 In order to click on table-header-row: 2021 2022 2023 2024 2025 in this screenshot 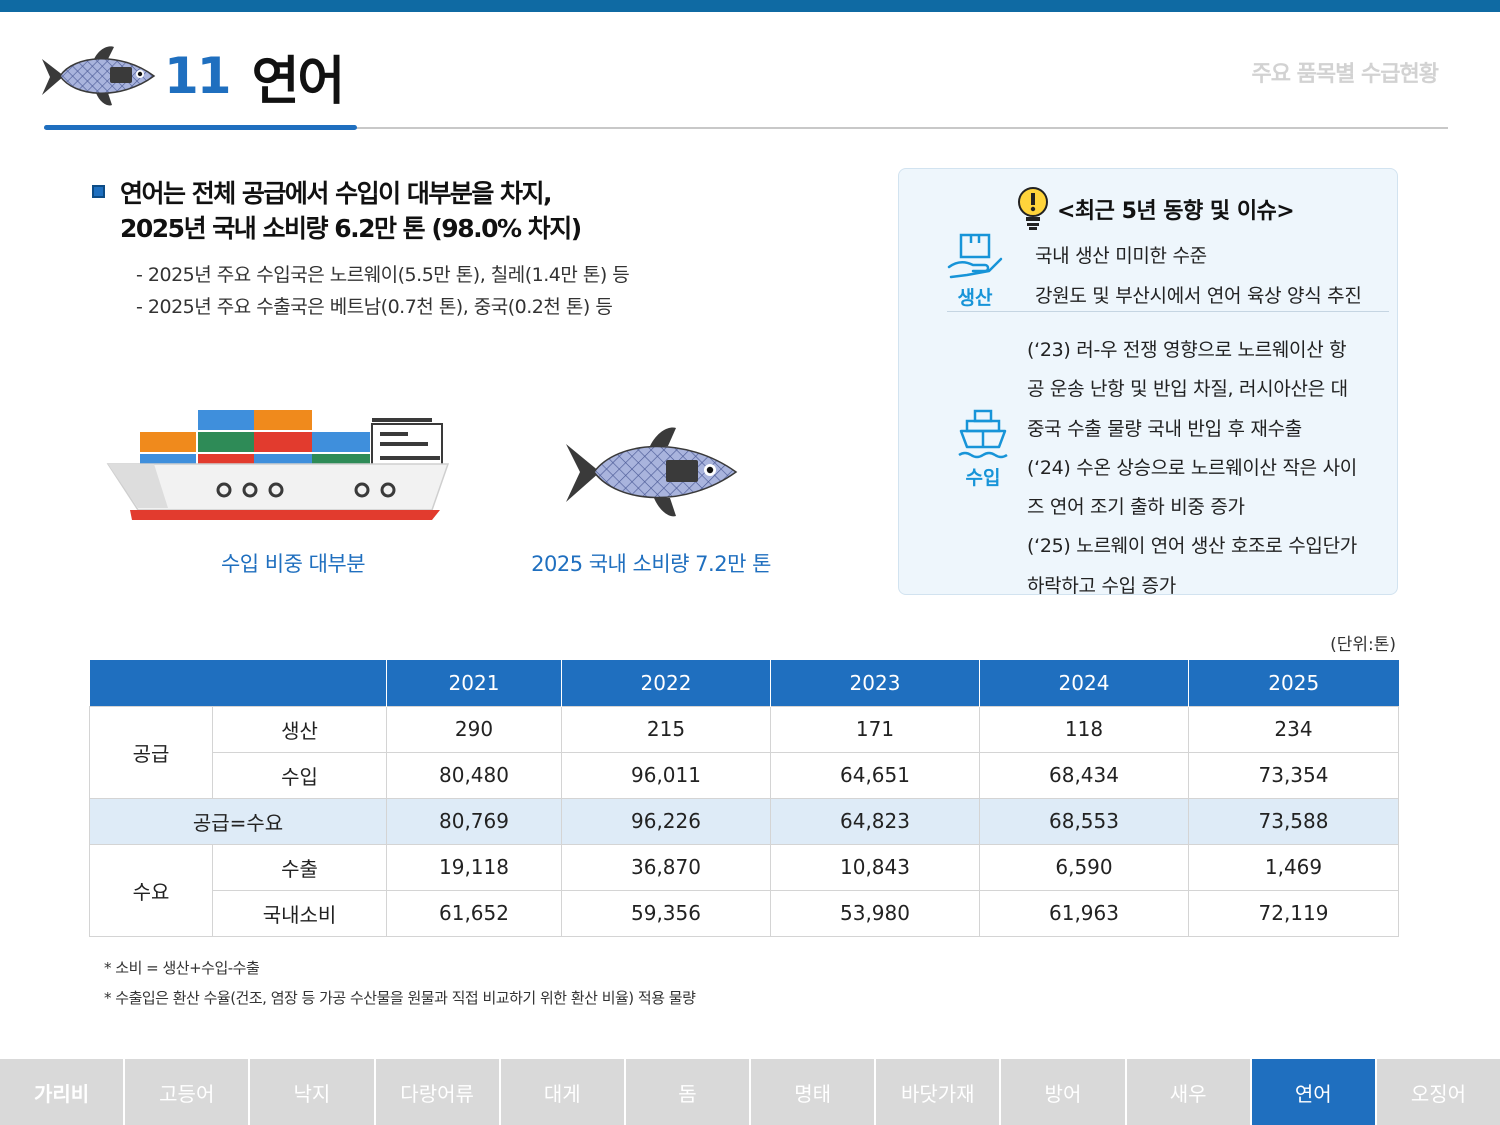, I will do `click(744, 683)`.